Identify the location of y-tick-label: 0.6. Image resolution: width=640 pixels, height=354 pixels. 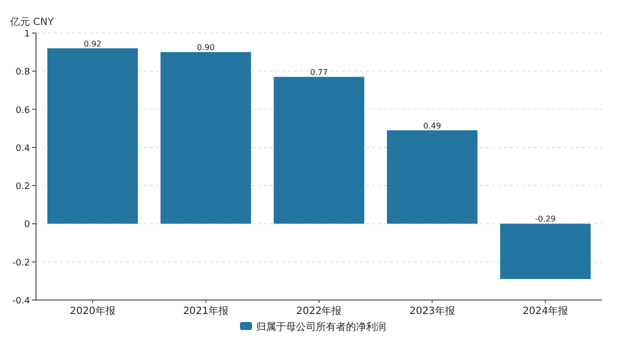
(23, 111).